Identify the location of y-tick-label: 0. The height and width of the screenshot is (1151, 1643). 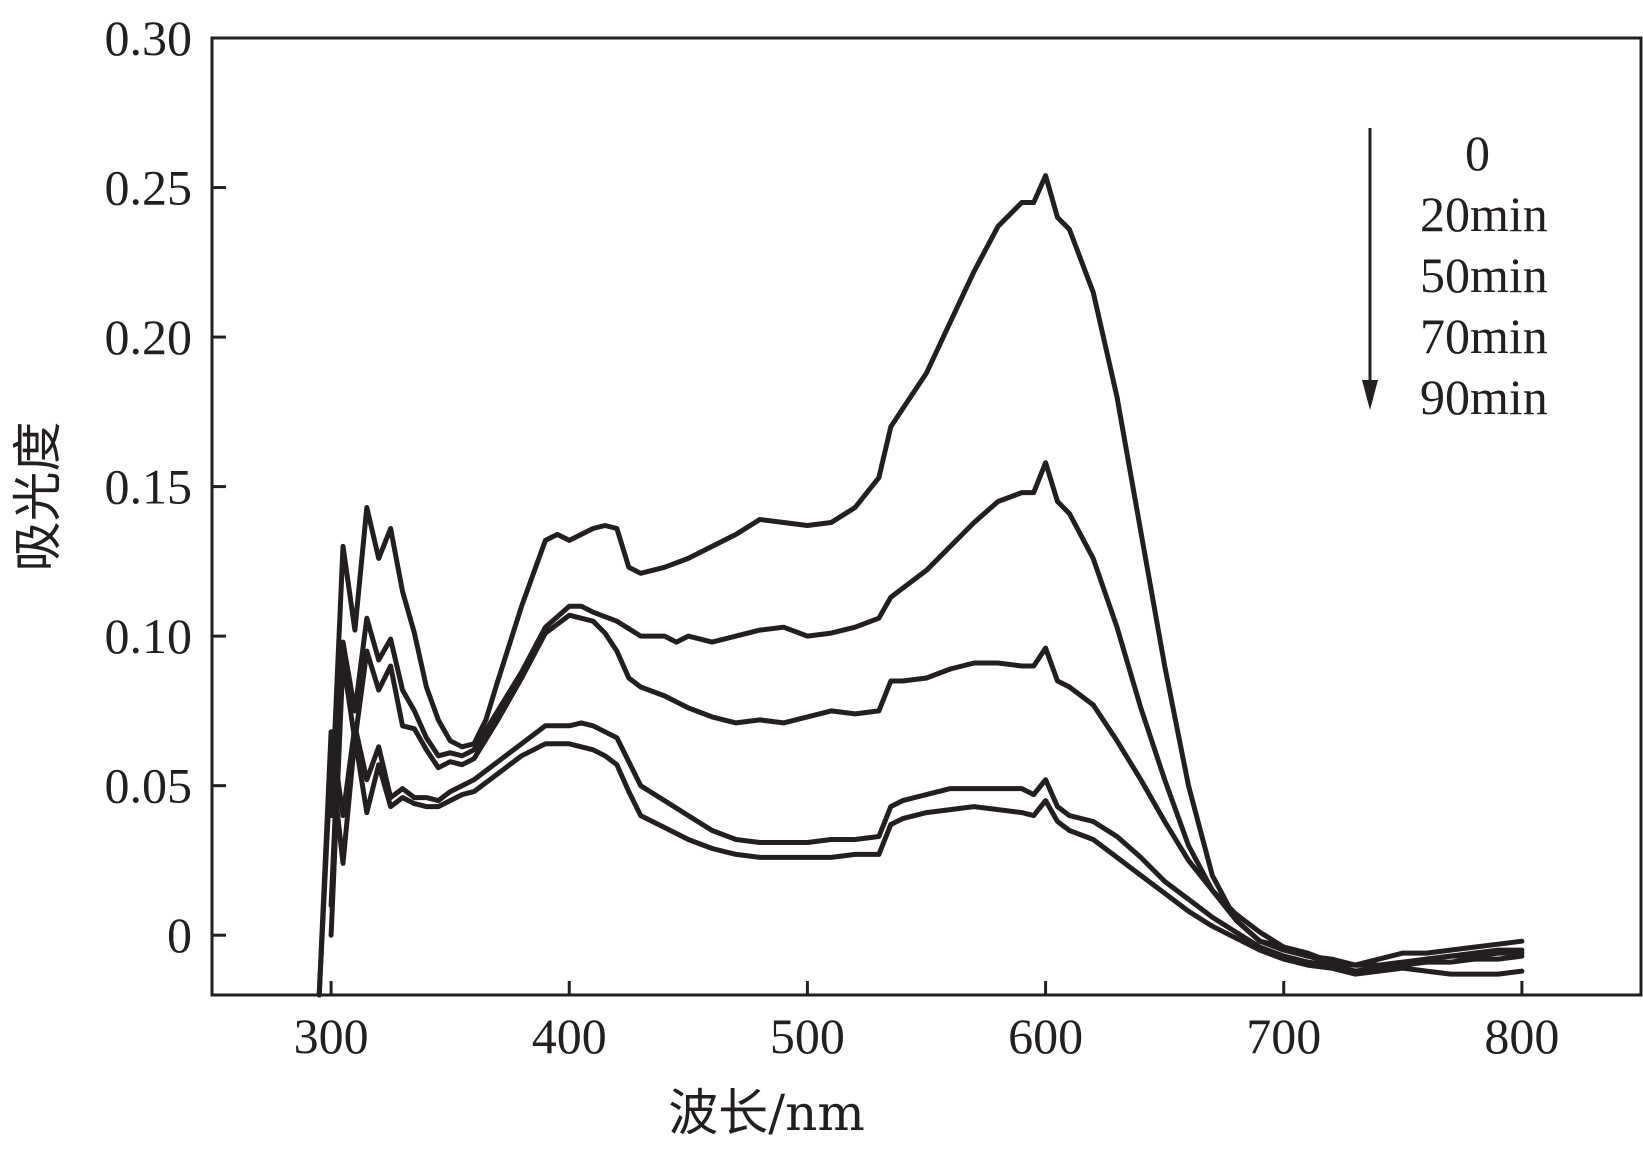
(179, 935).